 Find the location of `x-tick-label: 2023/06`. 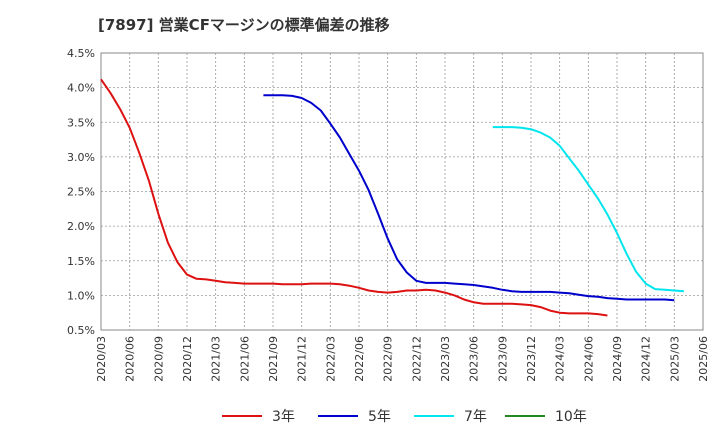

x-tick-label: 2023/06 is located at coordinates (474, 359).